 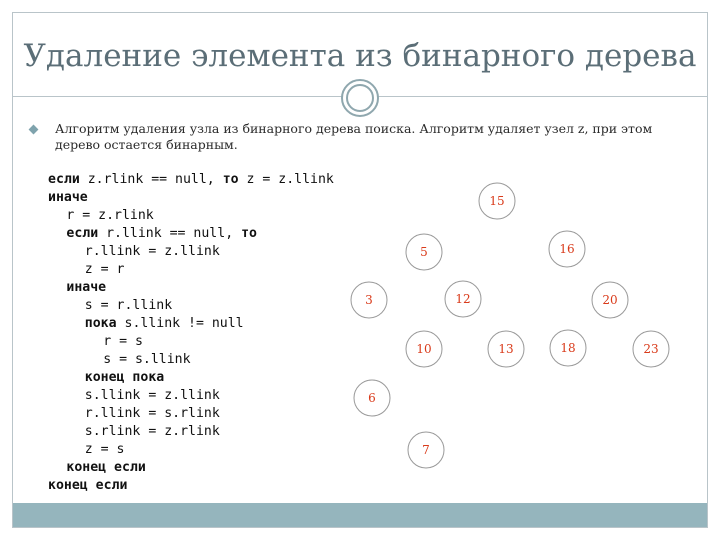 I want to click on tree-node-16: 16, so click(x=567, y=249).